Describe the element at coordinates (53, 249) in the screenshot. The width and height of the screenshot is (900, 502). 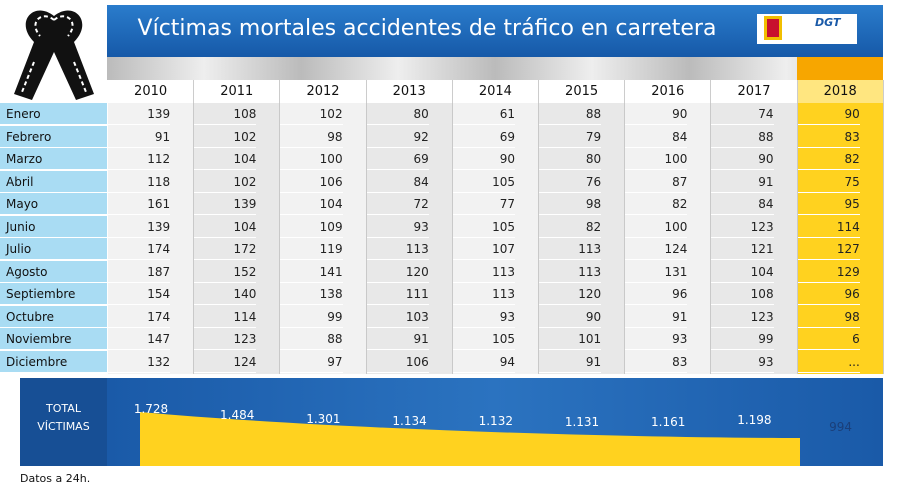
I see `month-label: Julio` at that location.